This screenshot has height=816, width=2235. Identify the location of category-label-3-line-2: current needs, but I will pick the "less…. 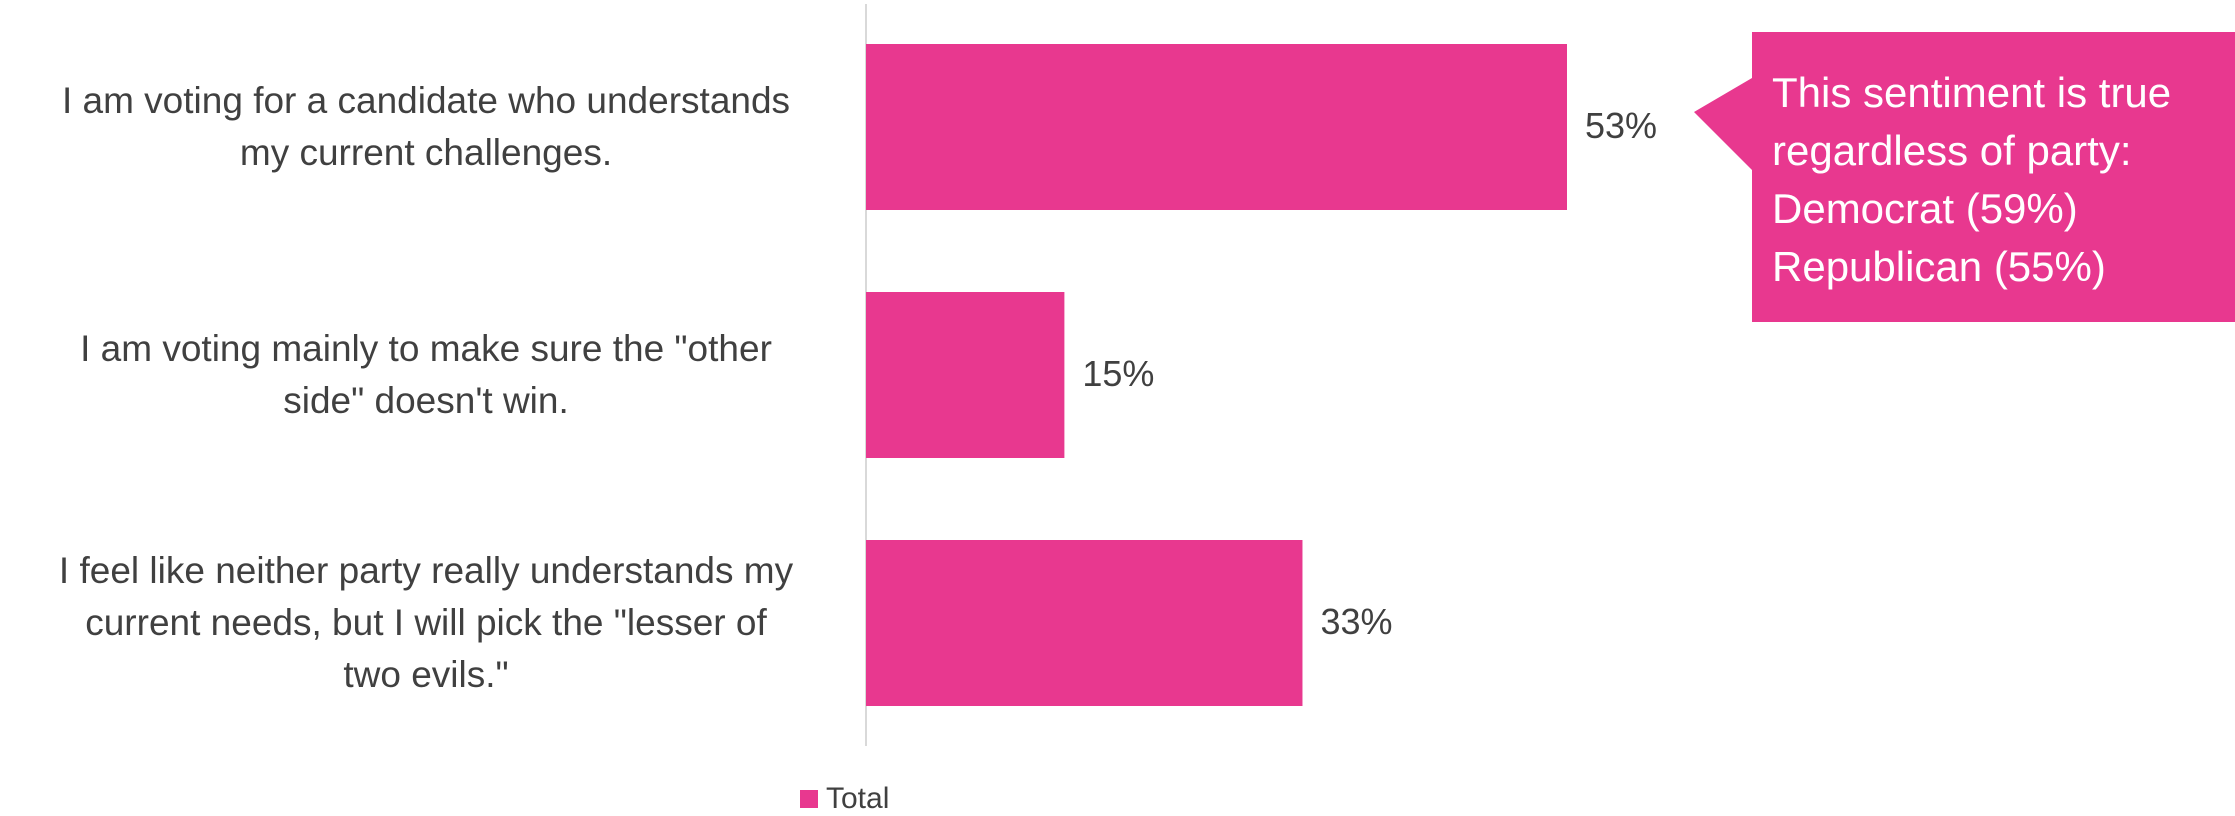
(426, 622).